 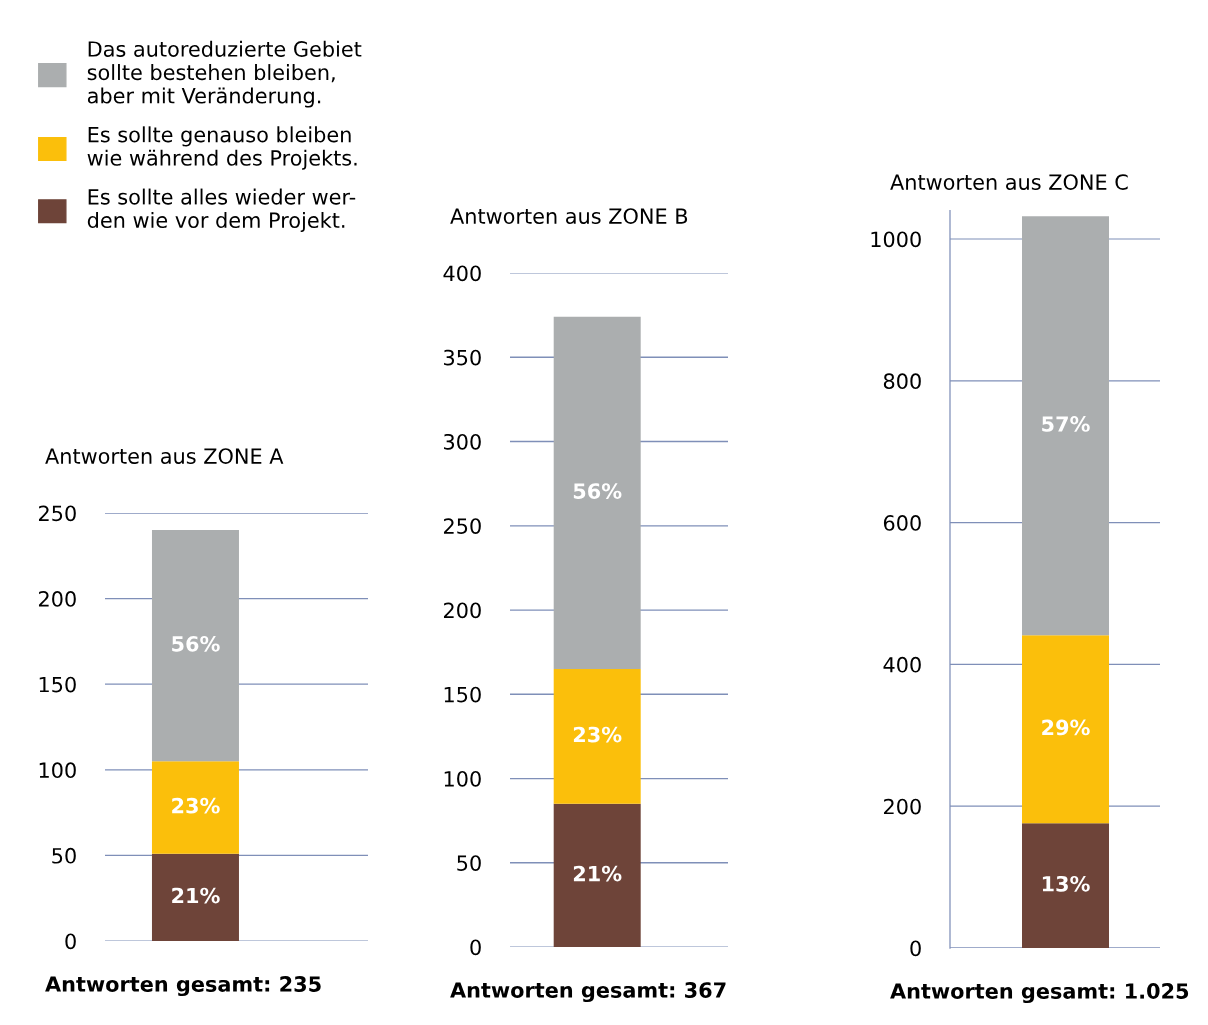 I want to click on y-tick-label: 1000, so click(x=896, y=239).